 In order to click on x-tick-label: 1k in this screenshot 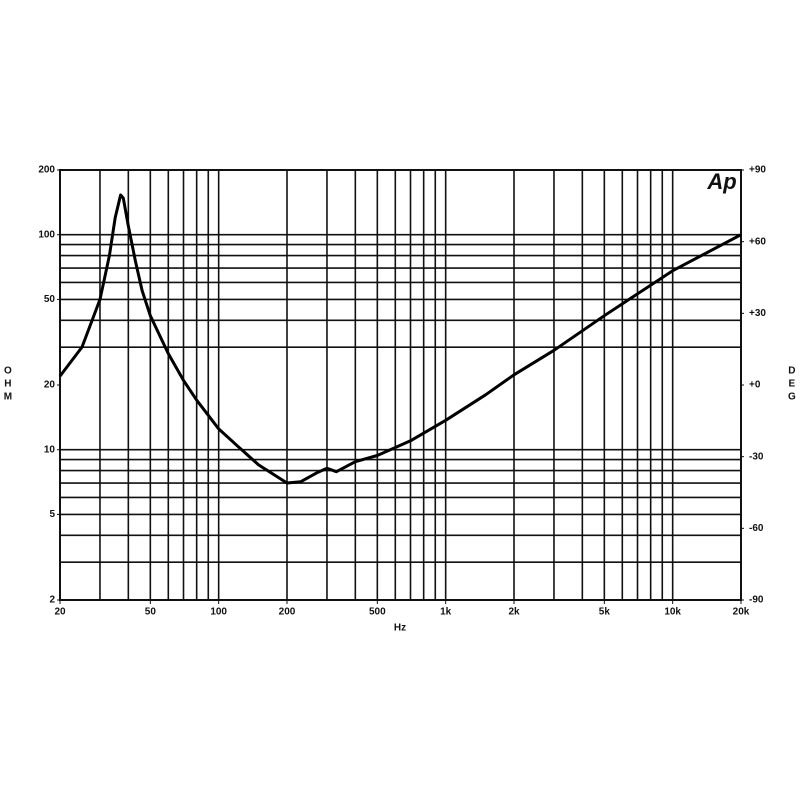, I will do `click(446, 612)`.